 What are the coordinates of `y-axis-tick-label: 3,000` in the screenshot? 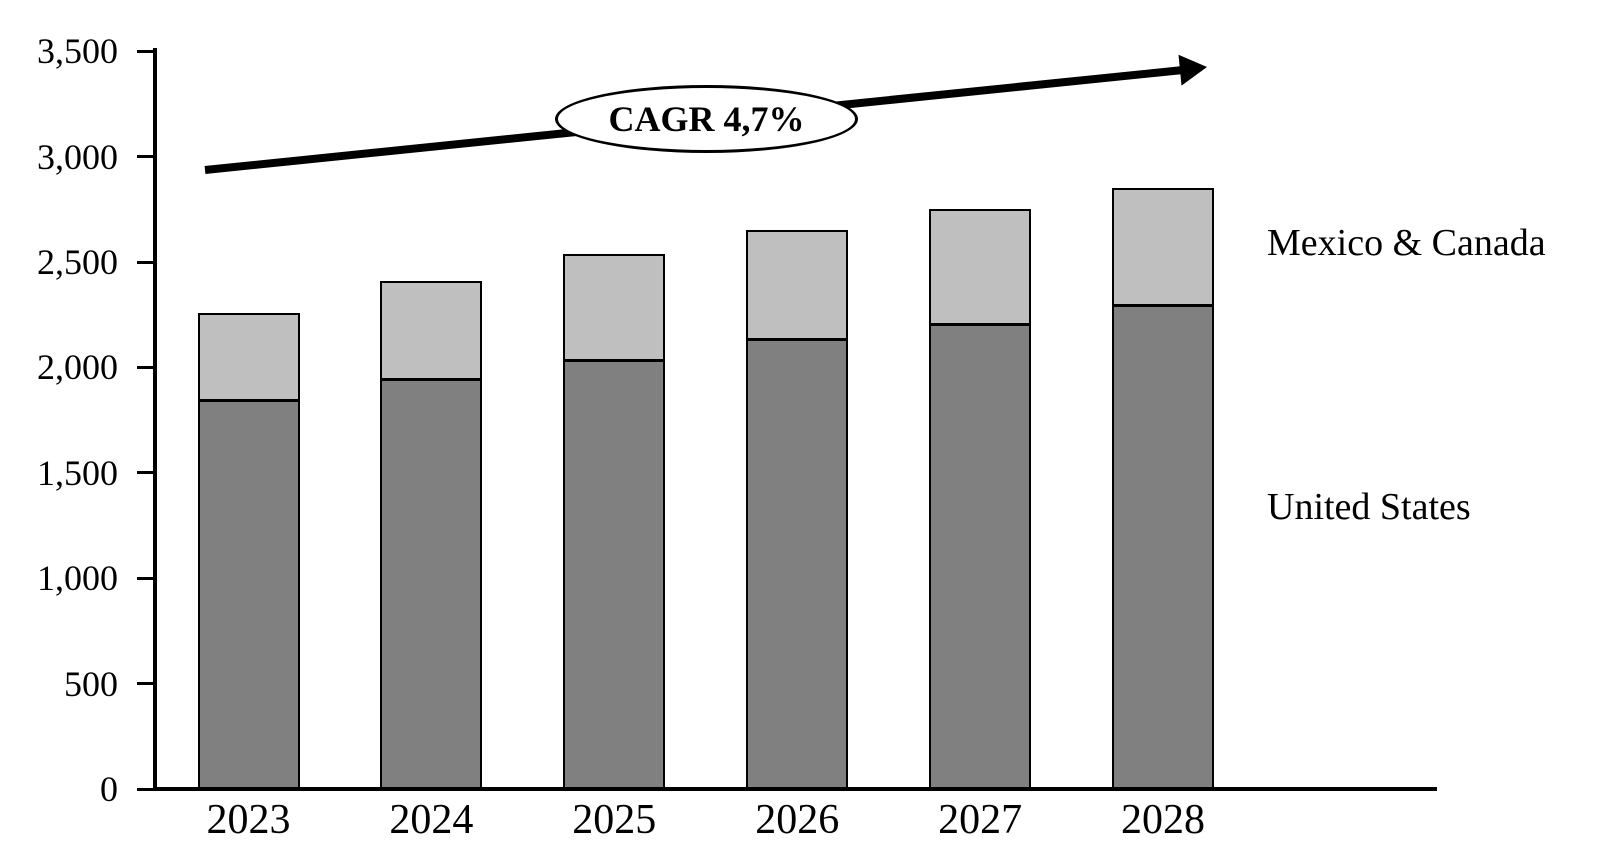 It's located at (77, 156).